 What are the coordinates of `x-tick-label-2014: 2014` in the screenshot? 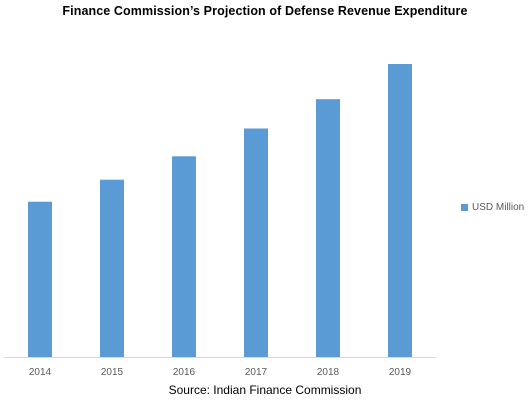 It's located at (40, 372).